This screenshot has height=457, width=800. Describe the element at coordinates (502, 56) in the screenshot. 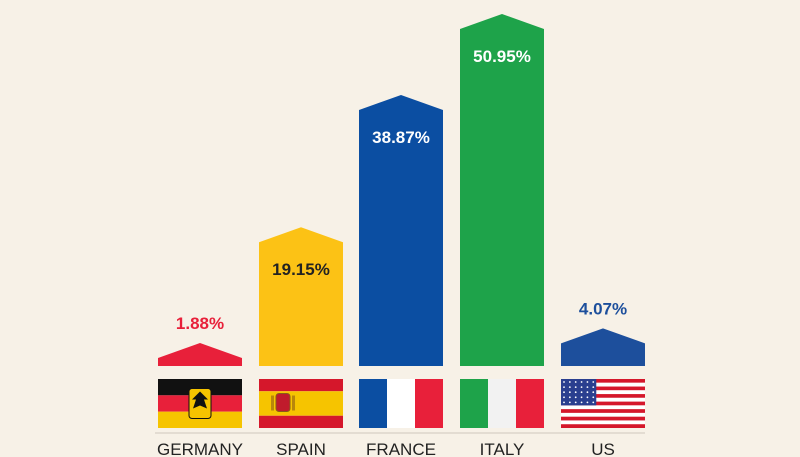

I see `value-label-italy: 50.95%` at that location.